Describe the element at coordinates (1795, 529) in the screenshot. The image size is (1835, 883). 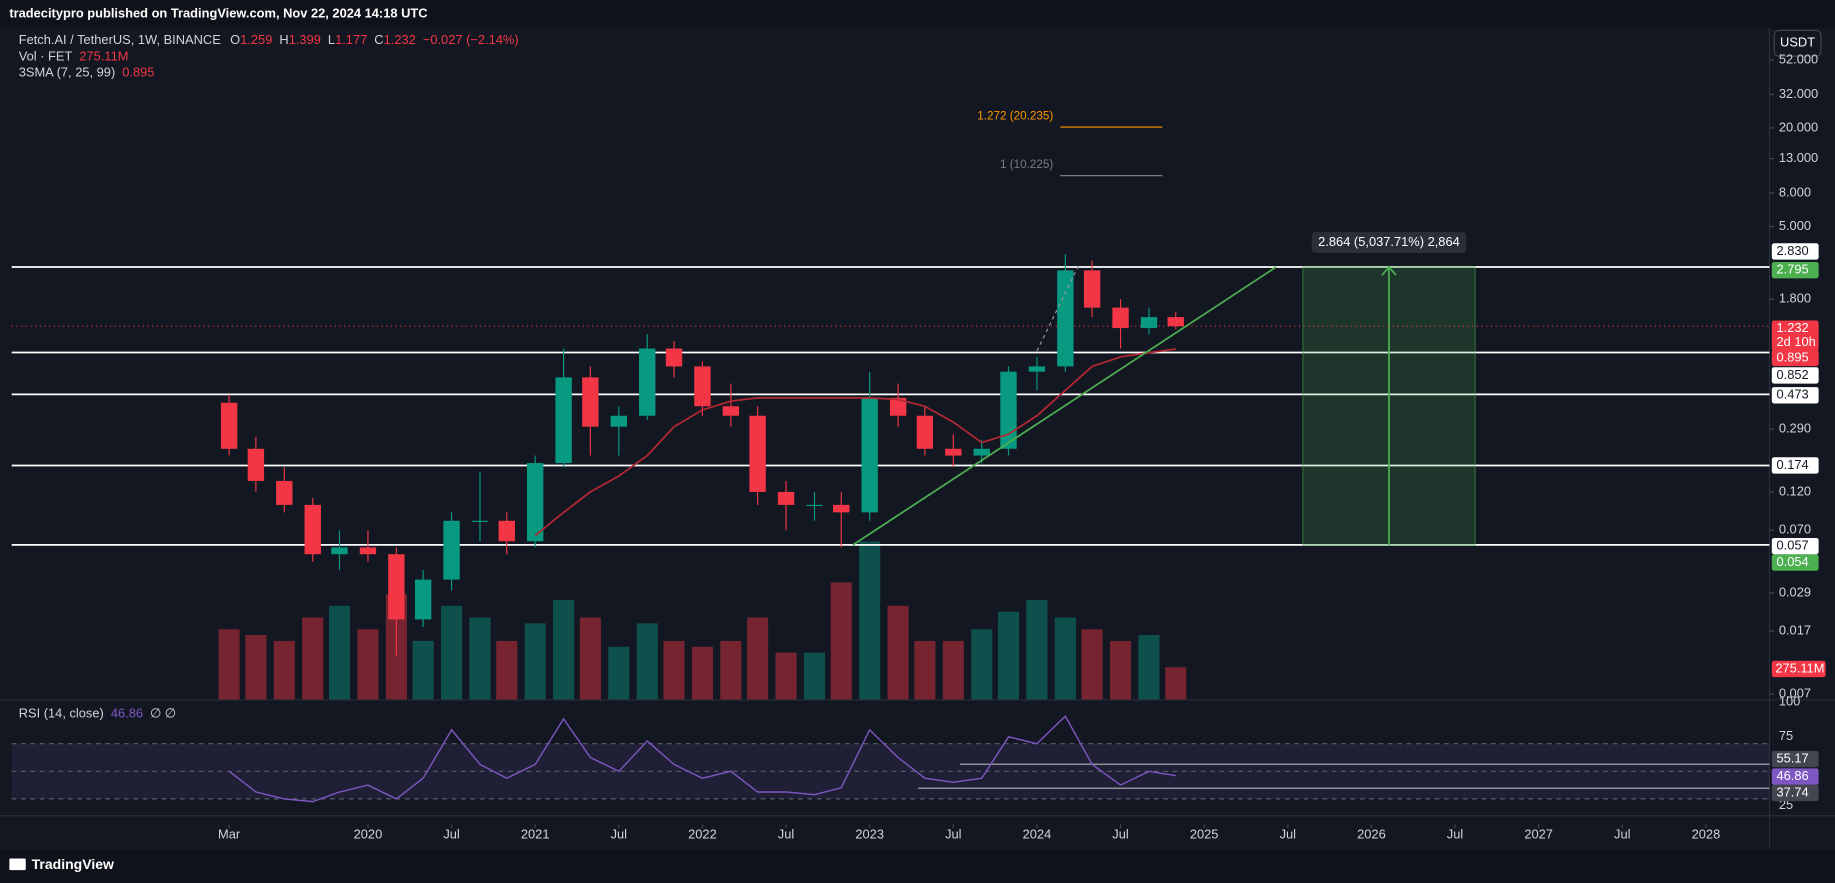
I see `y-tick-label: 0.070` at that location.